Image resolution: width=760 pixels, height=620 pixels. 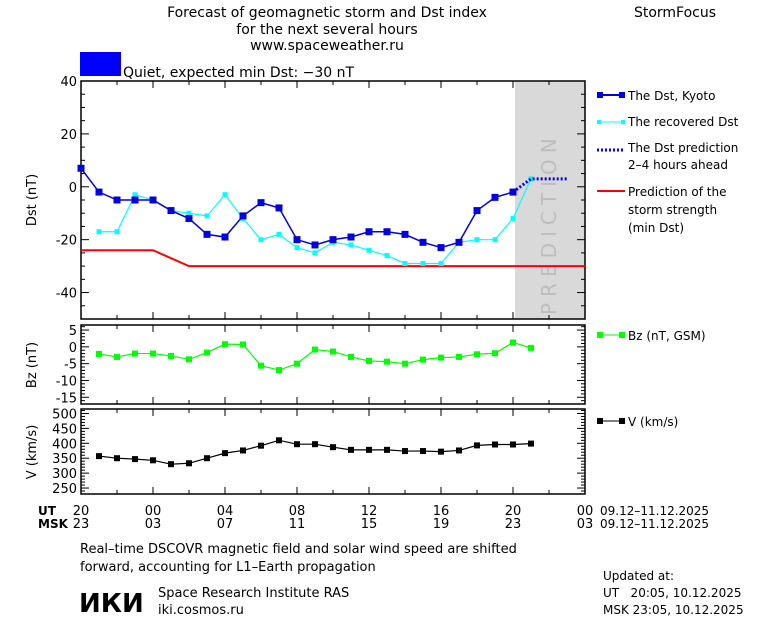 What do you see at coordinates (654, 524) in the screenshot?
I see `date-range-msk: 09.12–11.12.2025` at bounding box center [654, 524].